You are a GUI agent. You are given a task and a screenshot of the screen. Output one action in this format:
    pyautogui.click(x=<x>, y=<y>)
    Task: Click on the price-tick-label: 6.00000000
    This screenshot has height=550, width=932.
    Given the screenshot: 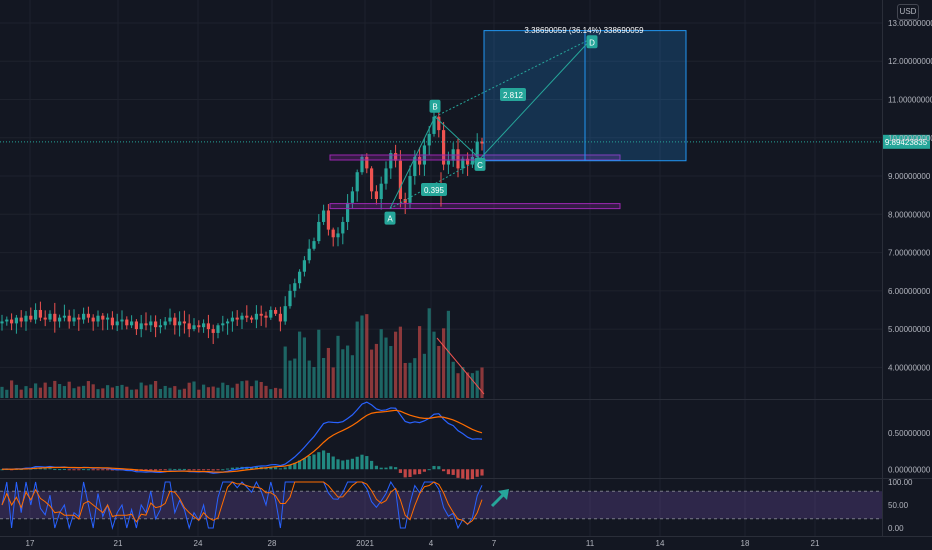 What is the action you would take?
    pyautogui.click(x=909, y=291)
    